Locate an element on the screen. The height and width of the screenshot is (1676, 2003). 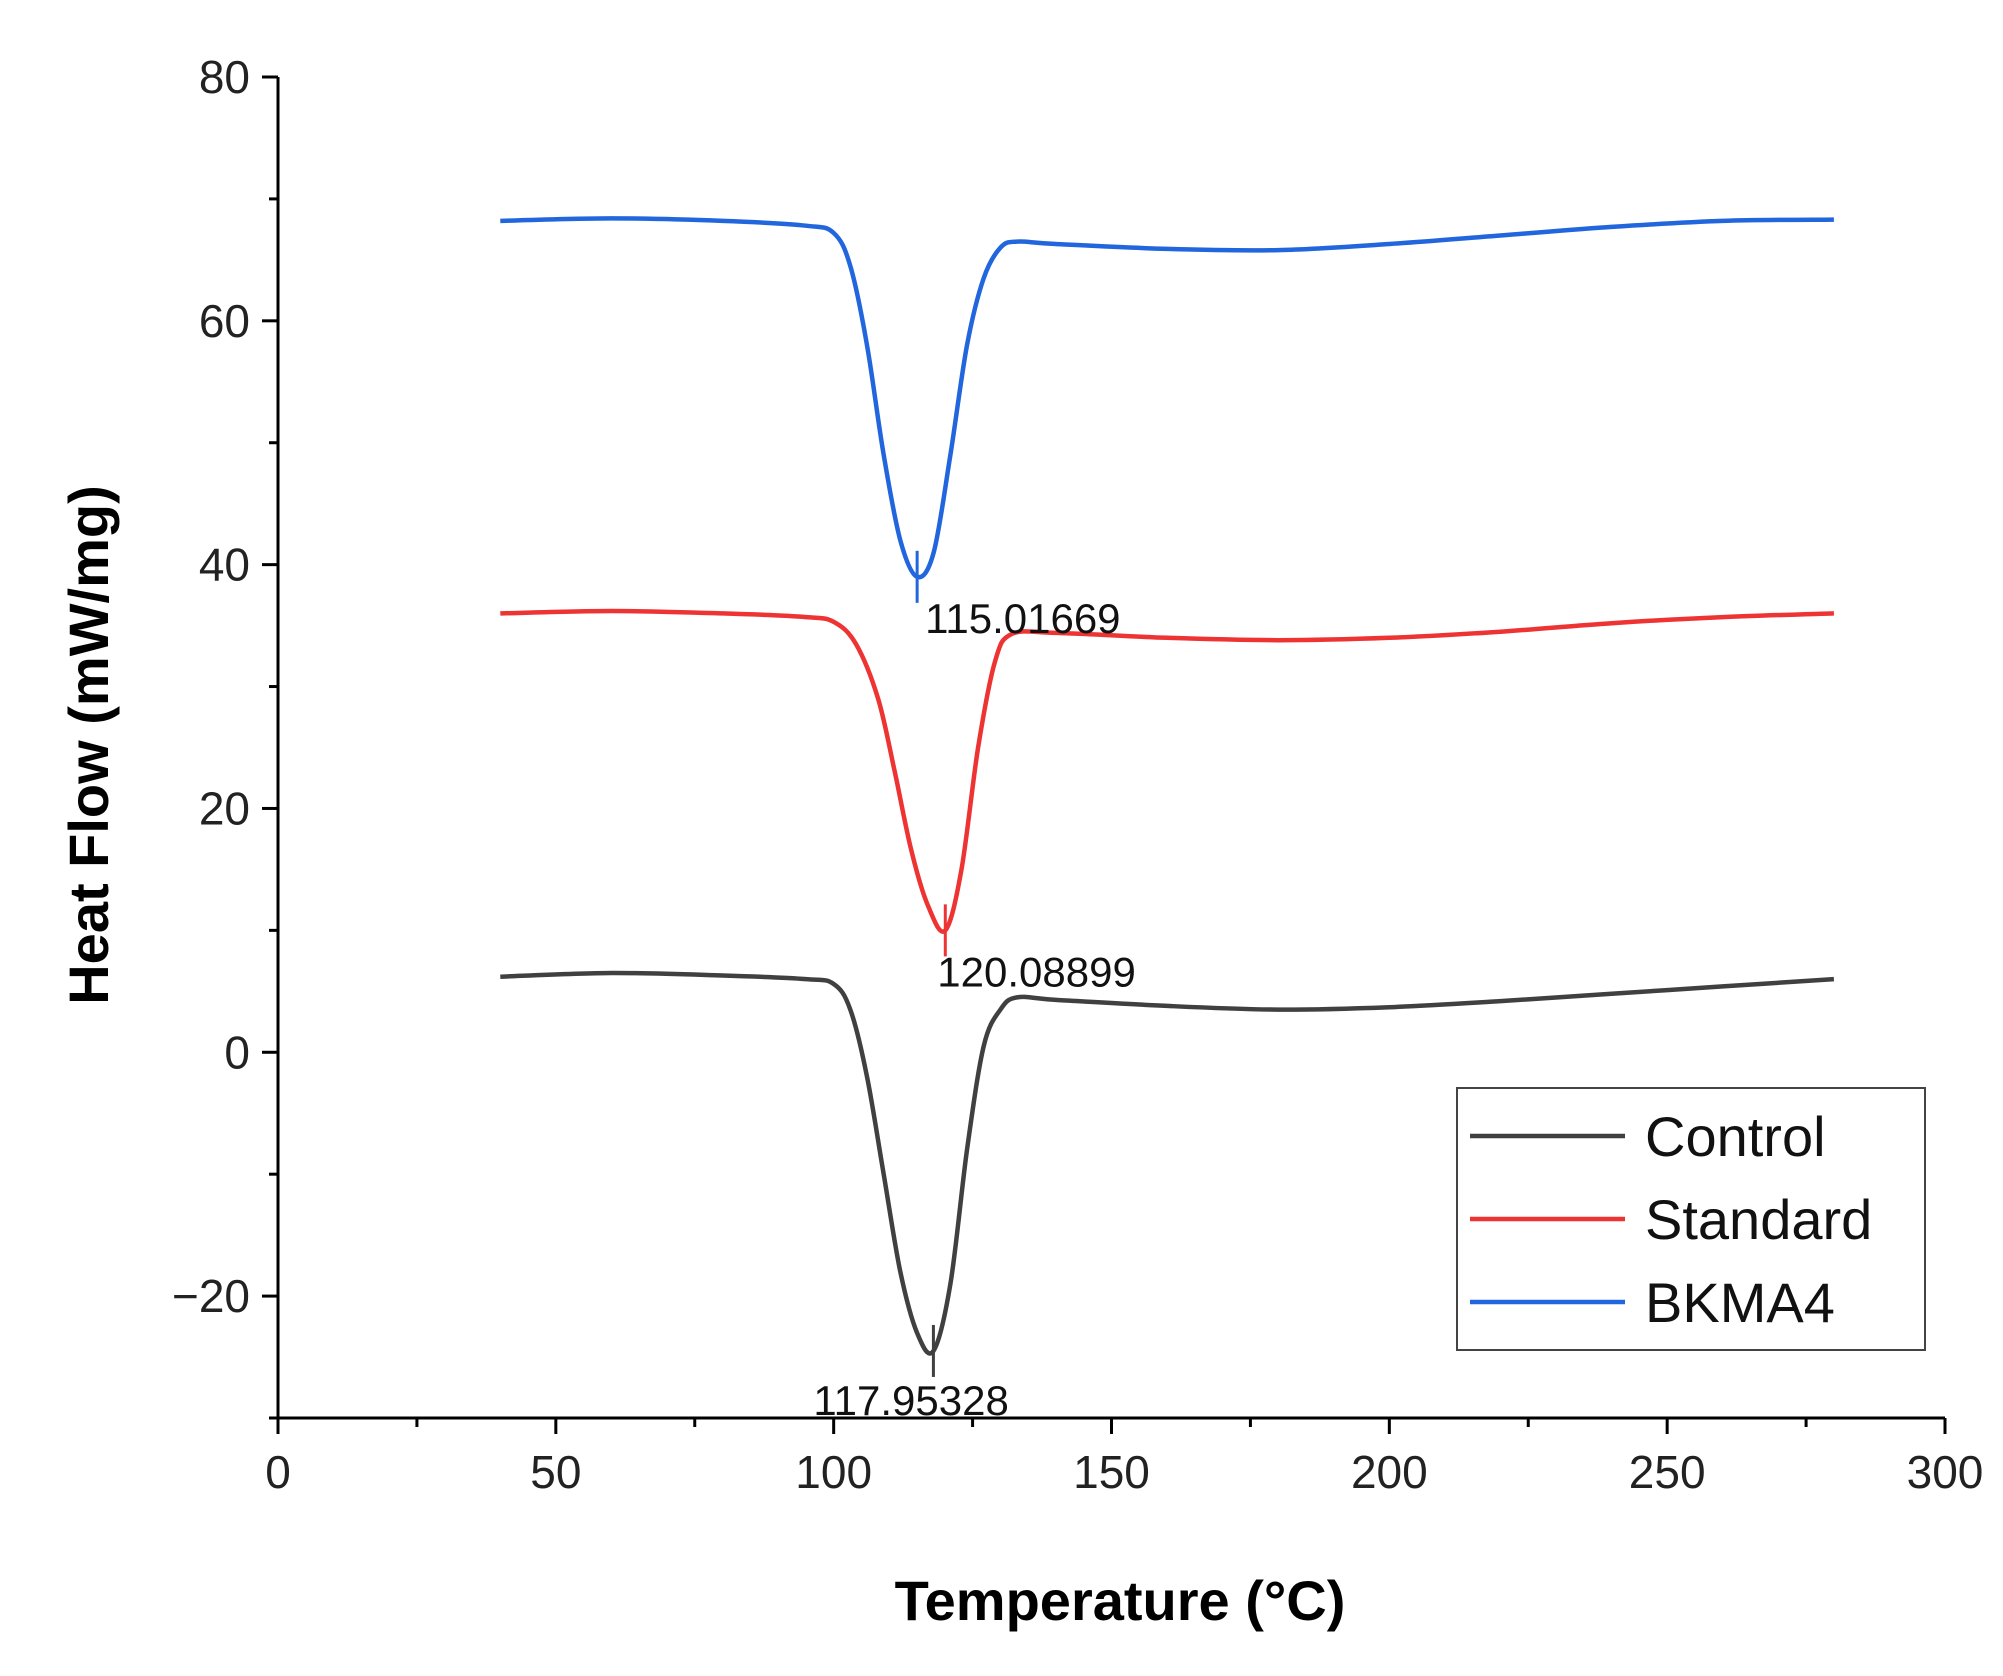
y-tick-label: 40 is located at coordinates (224, 565).